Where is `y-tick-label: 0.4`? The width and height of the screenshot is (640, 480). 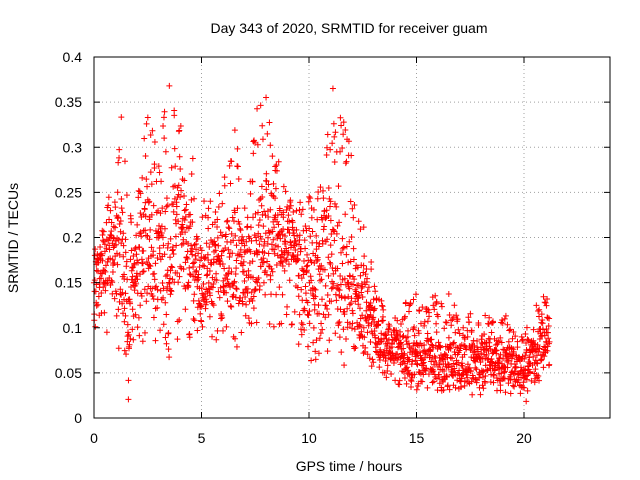 y-tick-label: 0.4 is located at coordinates (73, 57).